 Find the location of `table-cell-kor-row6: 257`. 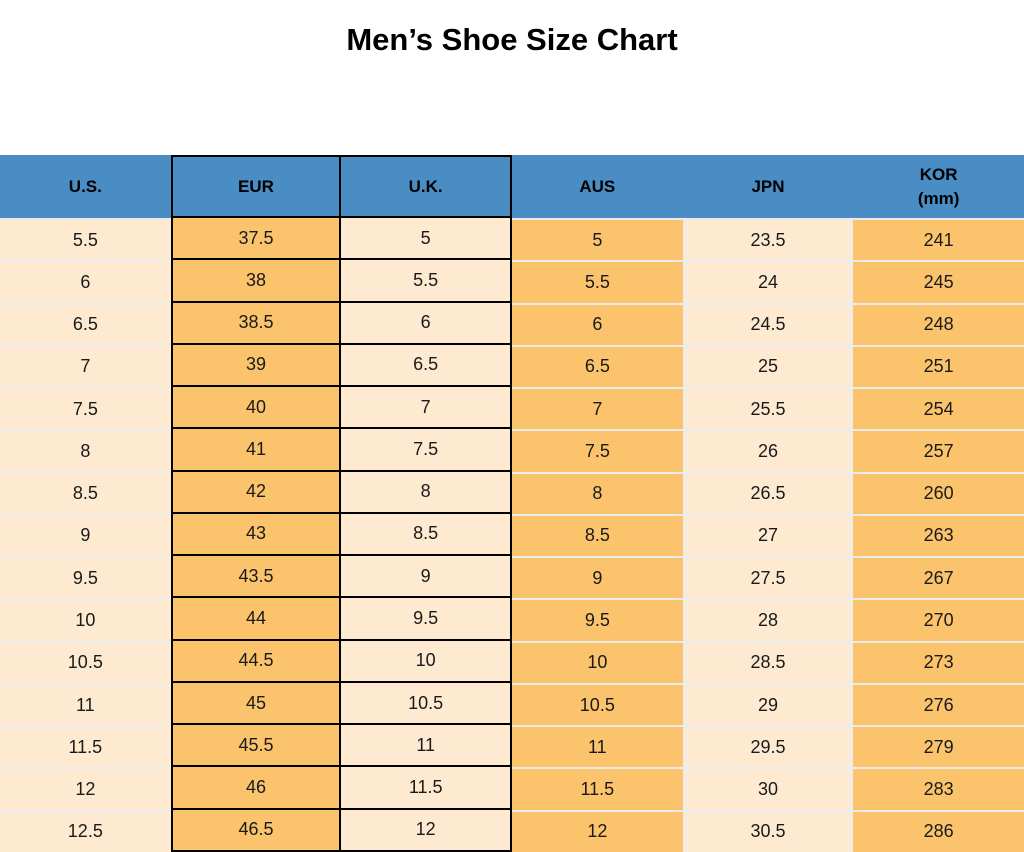

table-cell-kor-row6: 257 is located at coordinates (938, 450).